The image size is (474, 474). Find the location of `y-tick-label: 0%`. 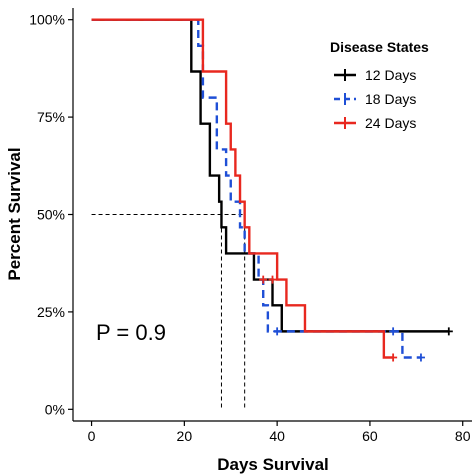

y-tick-label: 0% is located at coordinates (55, 409).